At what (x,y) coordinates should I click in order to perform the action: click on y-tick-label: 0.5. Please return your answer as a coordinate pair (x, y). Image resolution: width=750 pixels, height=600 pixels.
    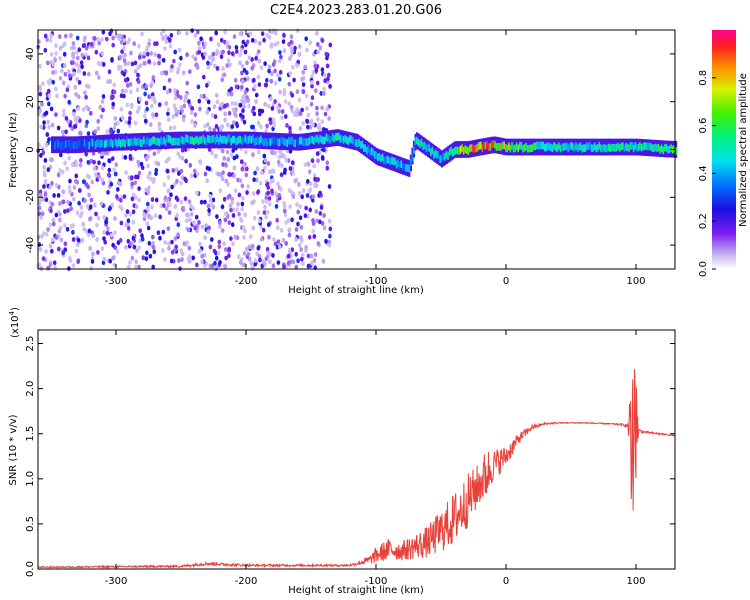
    Looking at the image, I should click on (30, 524).